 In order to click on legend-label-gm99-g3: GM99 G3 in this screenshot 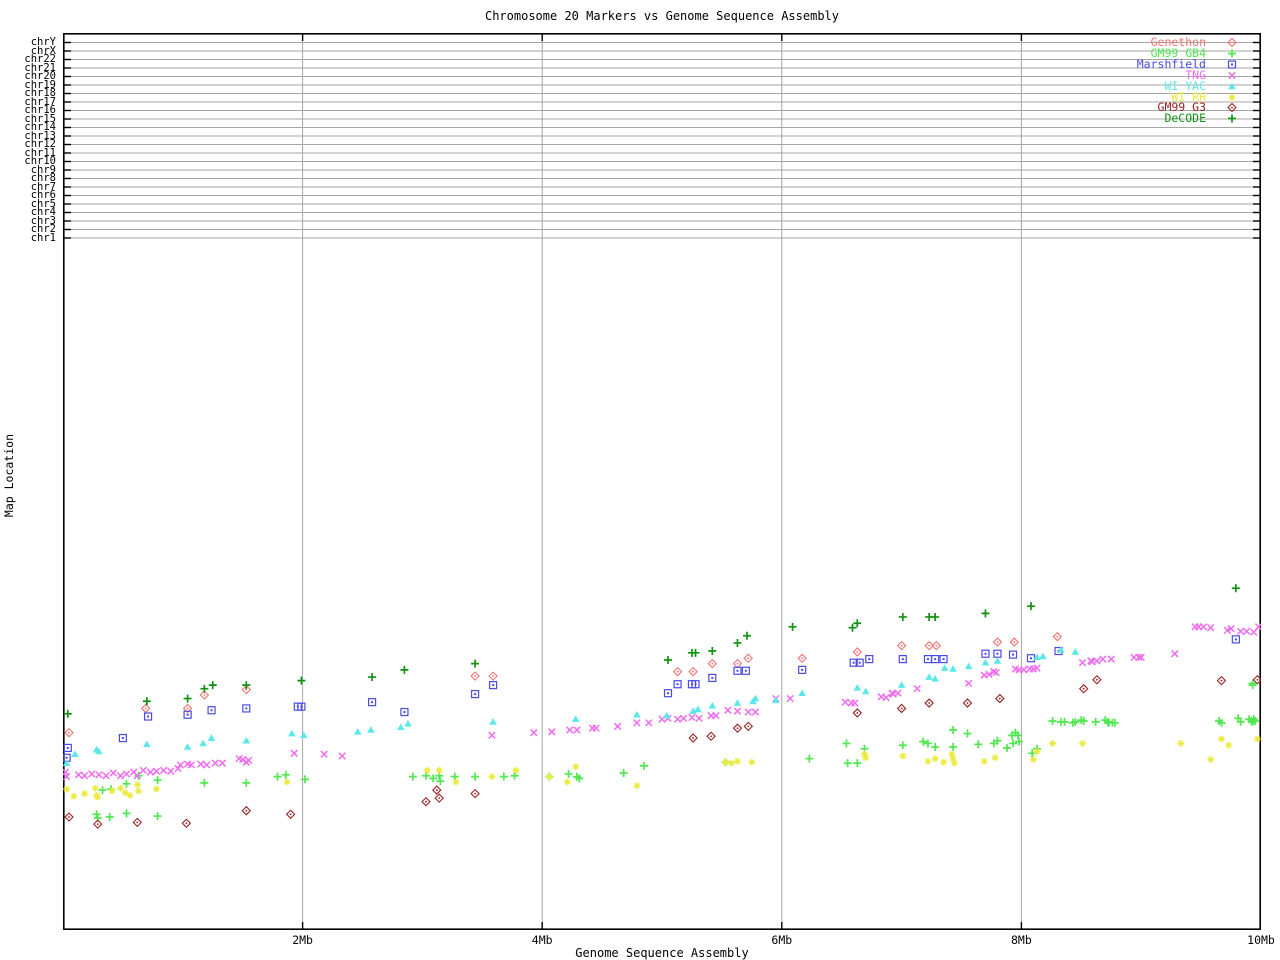, I will do `click(1181, 107)`.